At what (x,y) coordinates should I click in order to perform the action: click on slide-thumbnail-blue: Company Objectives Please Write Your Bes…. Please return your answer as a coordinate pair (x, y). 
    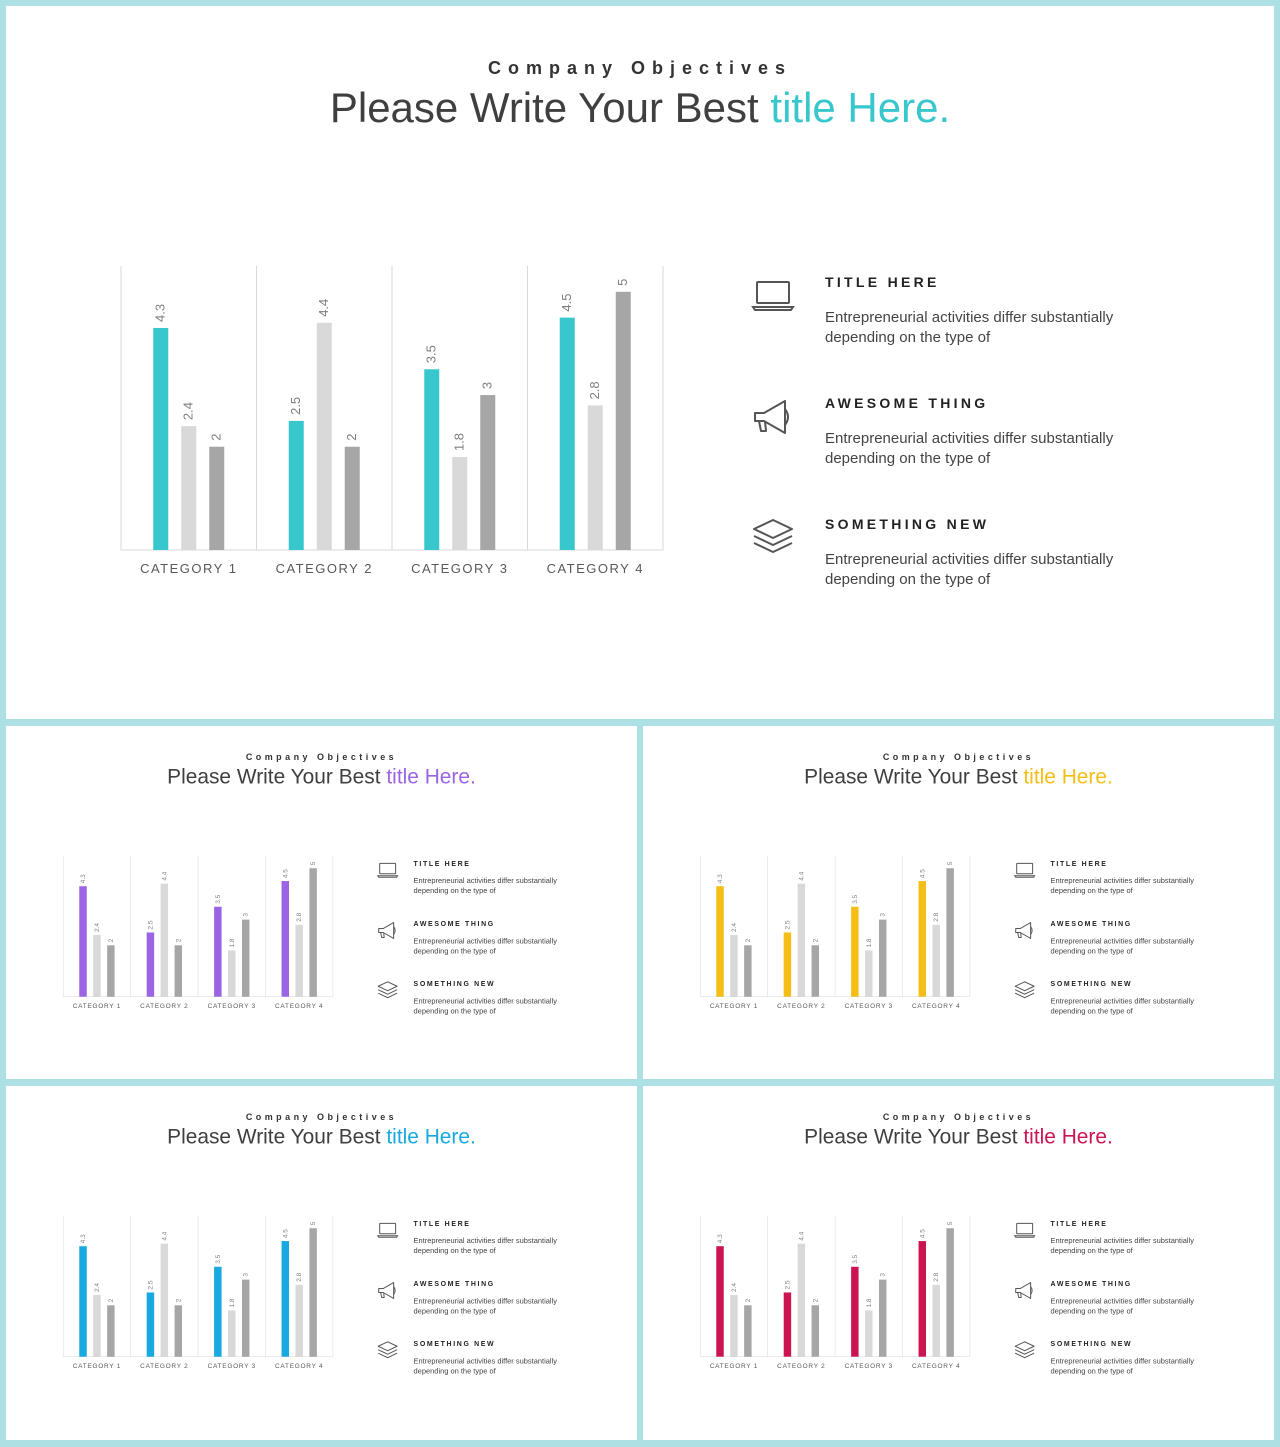
    Looking at the image, I should click on (321, 1263).